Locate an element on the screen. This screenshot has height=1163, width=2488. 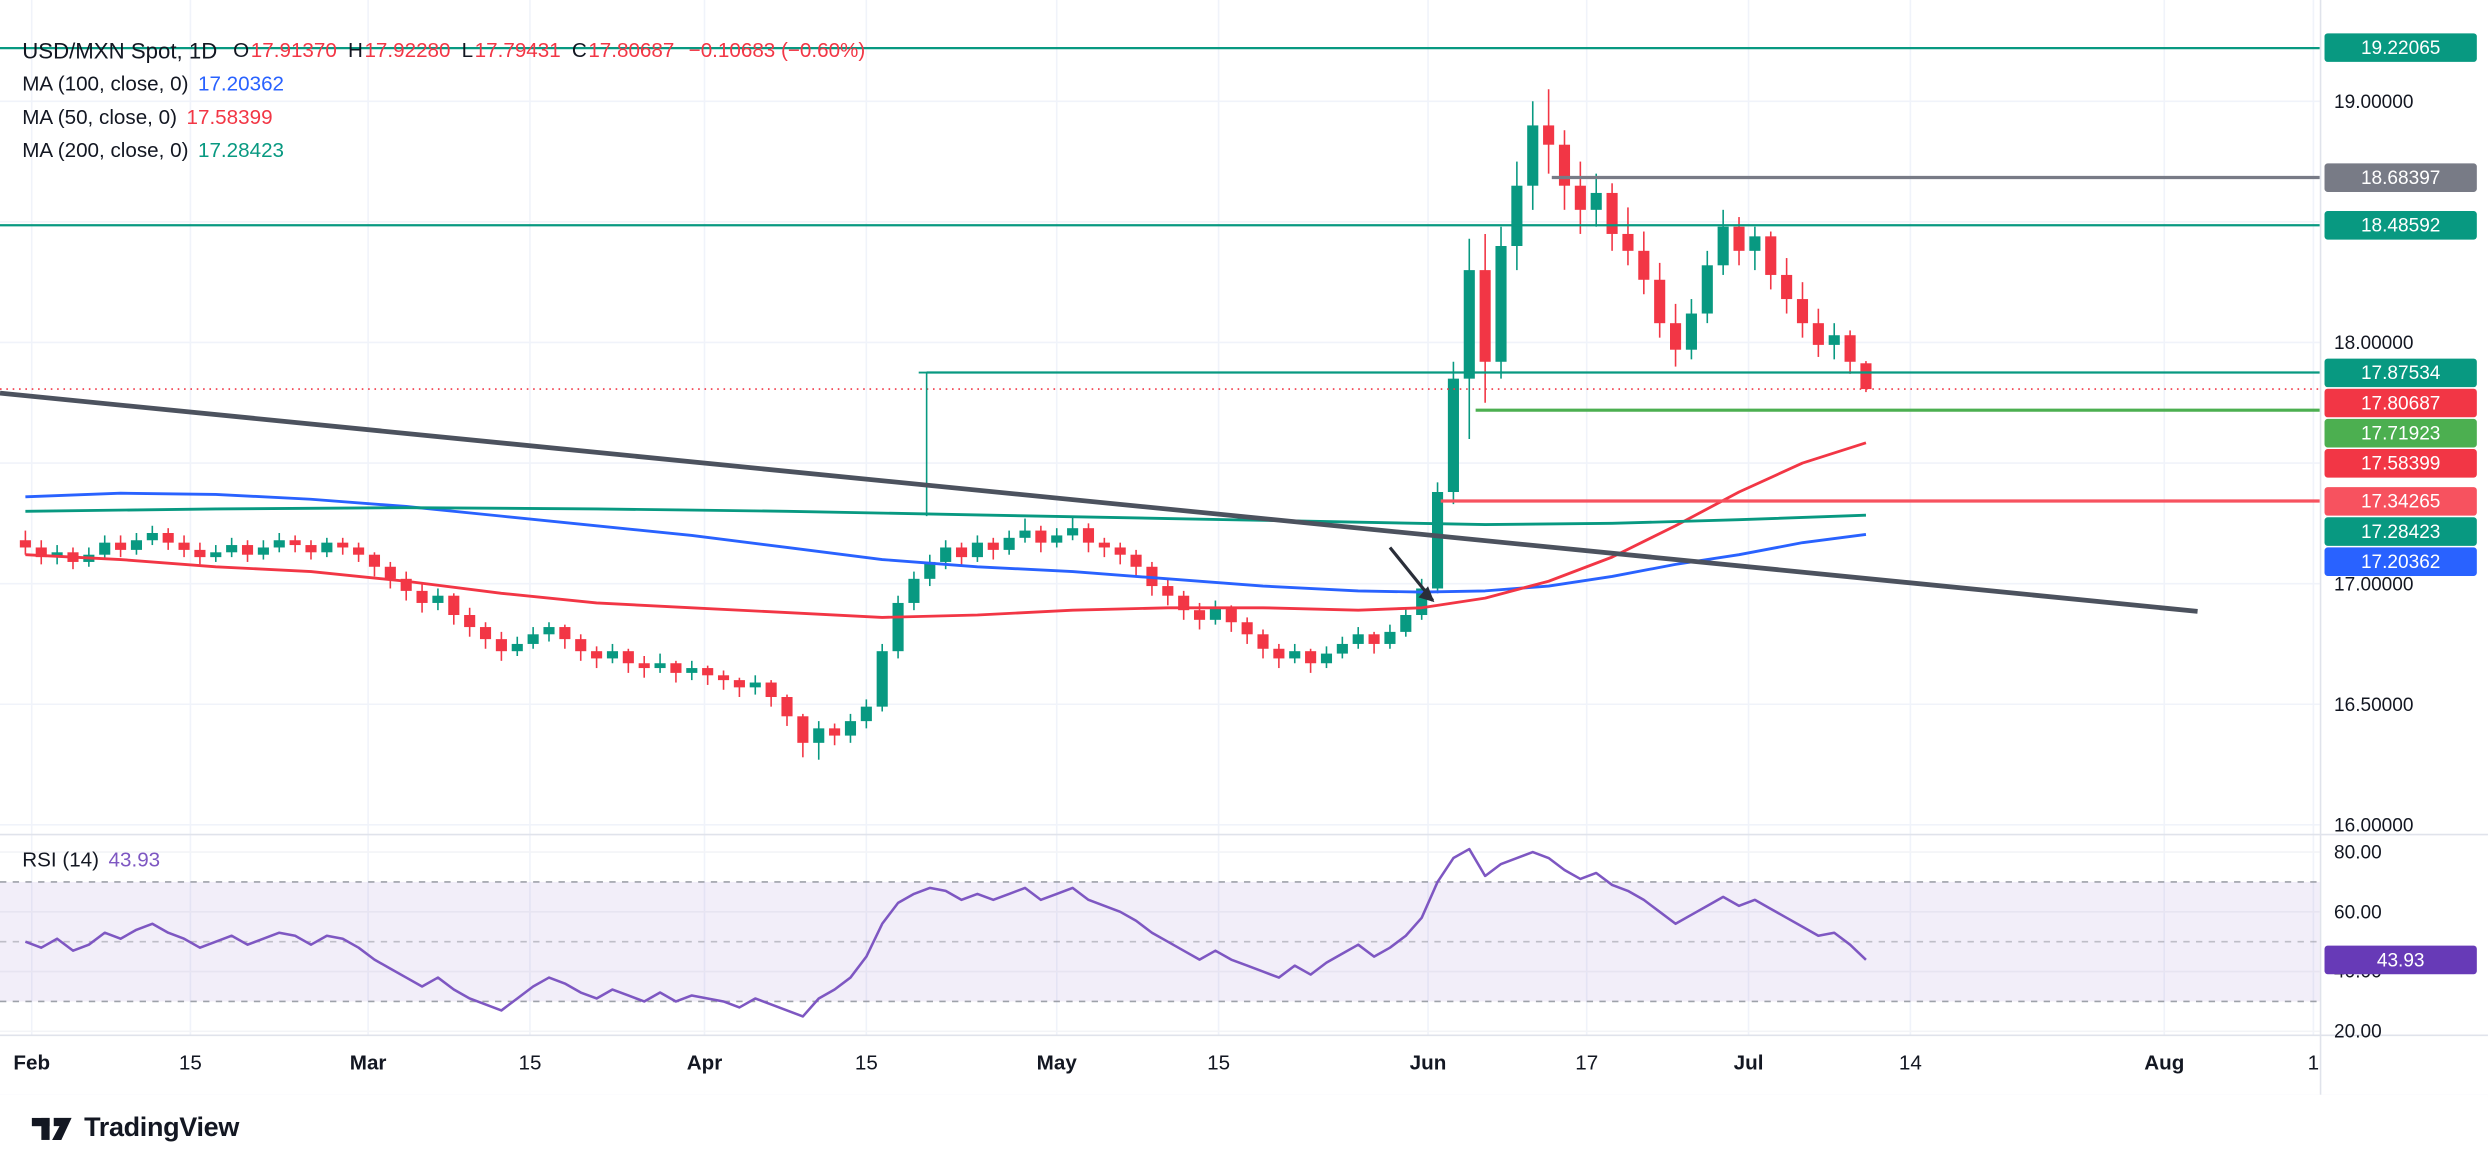
price-label-badge: 17.87534 is located at coordinates (2400, 372).